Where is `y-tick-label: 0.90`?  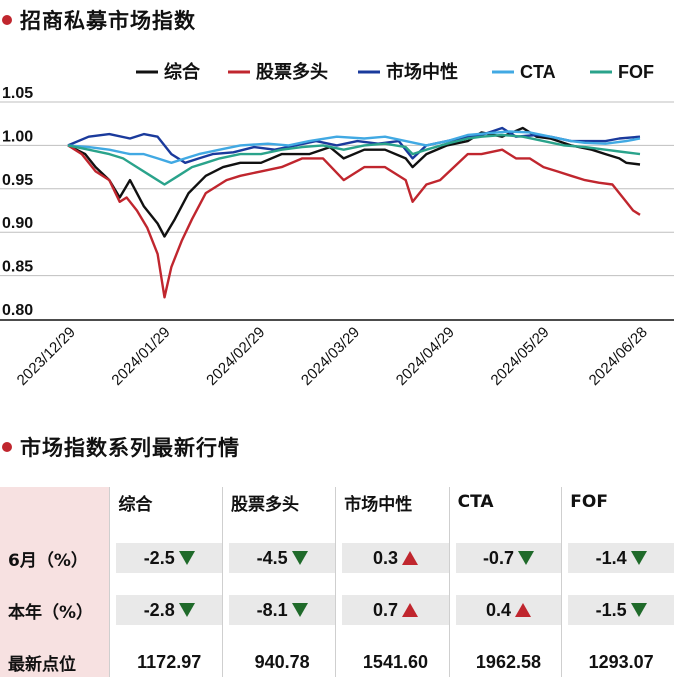
y-tick-label: 0.90 is located at coordinates (17, 223).